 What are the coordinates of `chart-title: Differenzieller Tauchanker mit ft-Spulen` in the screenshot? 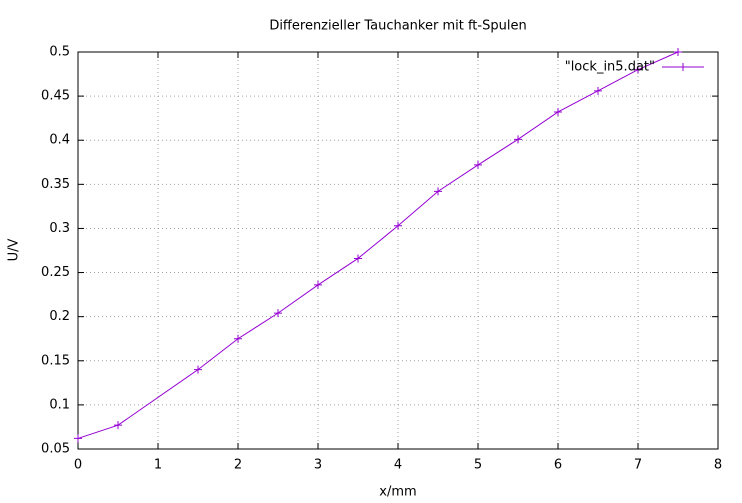 It's located at (397, 26).